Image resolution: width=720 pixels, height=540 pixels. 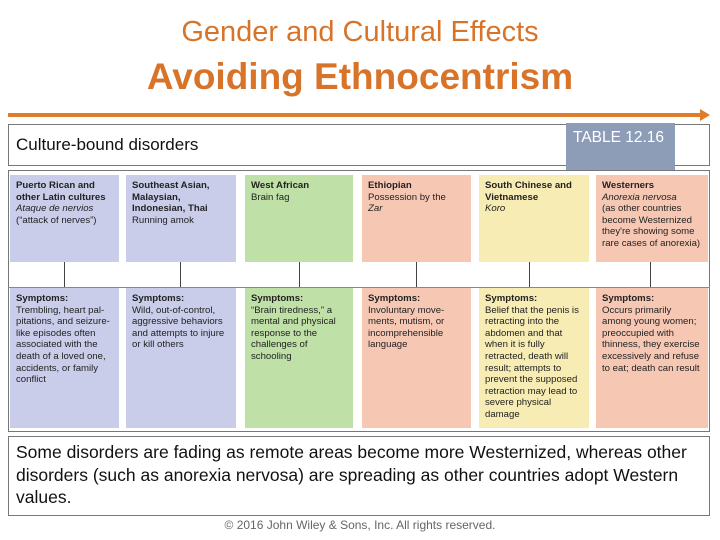 I want to click on caption-box, so click(x=359, y=476).